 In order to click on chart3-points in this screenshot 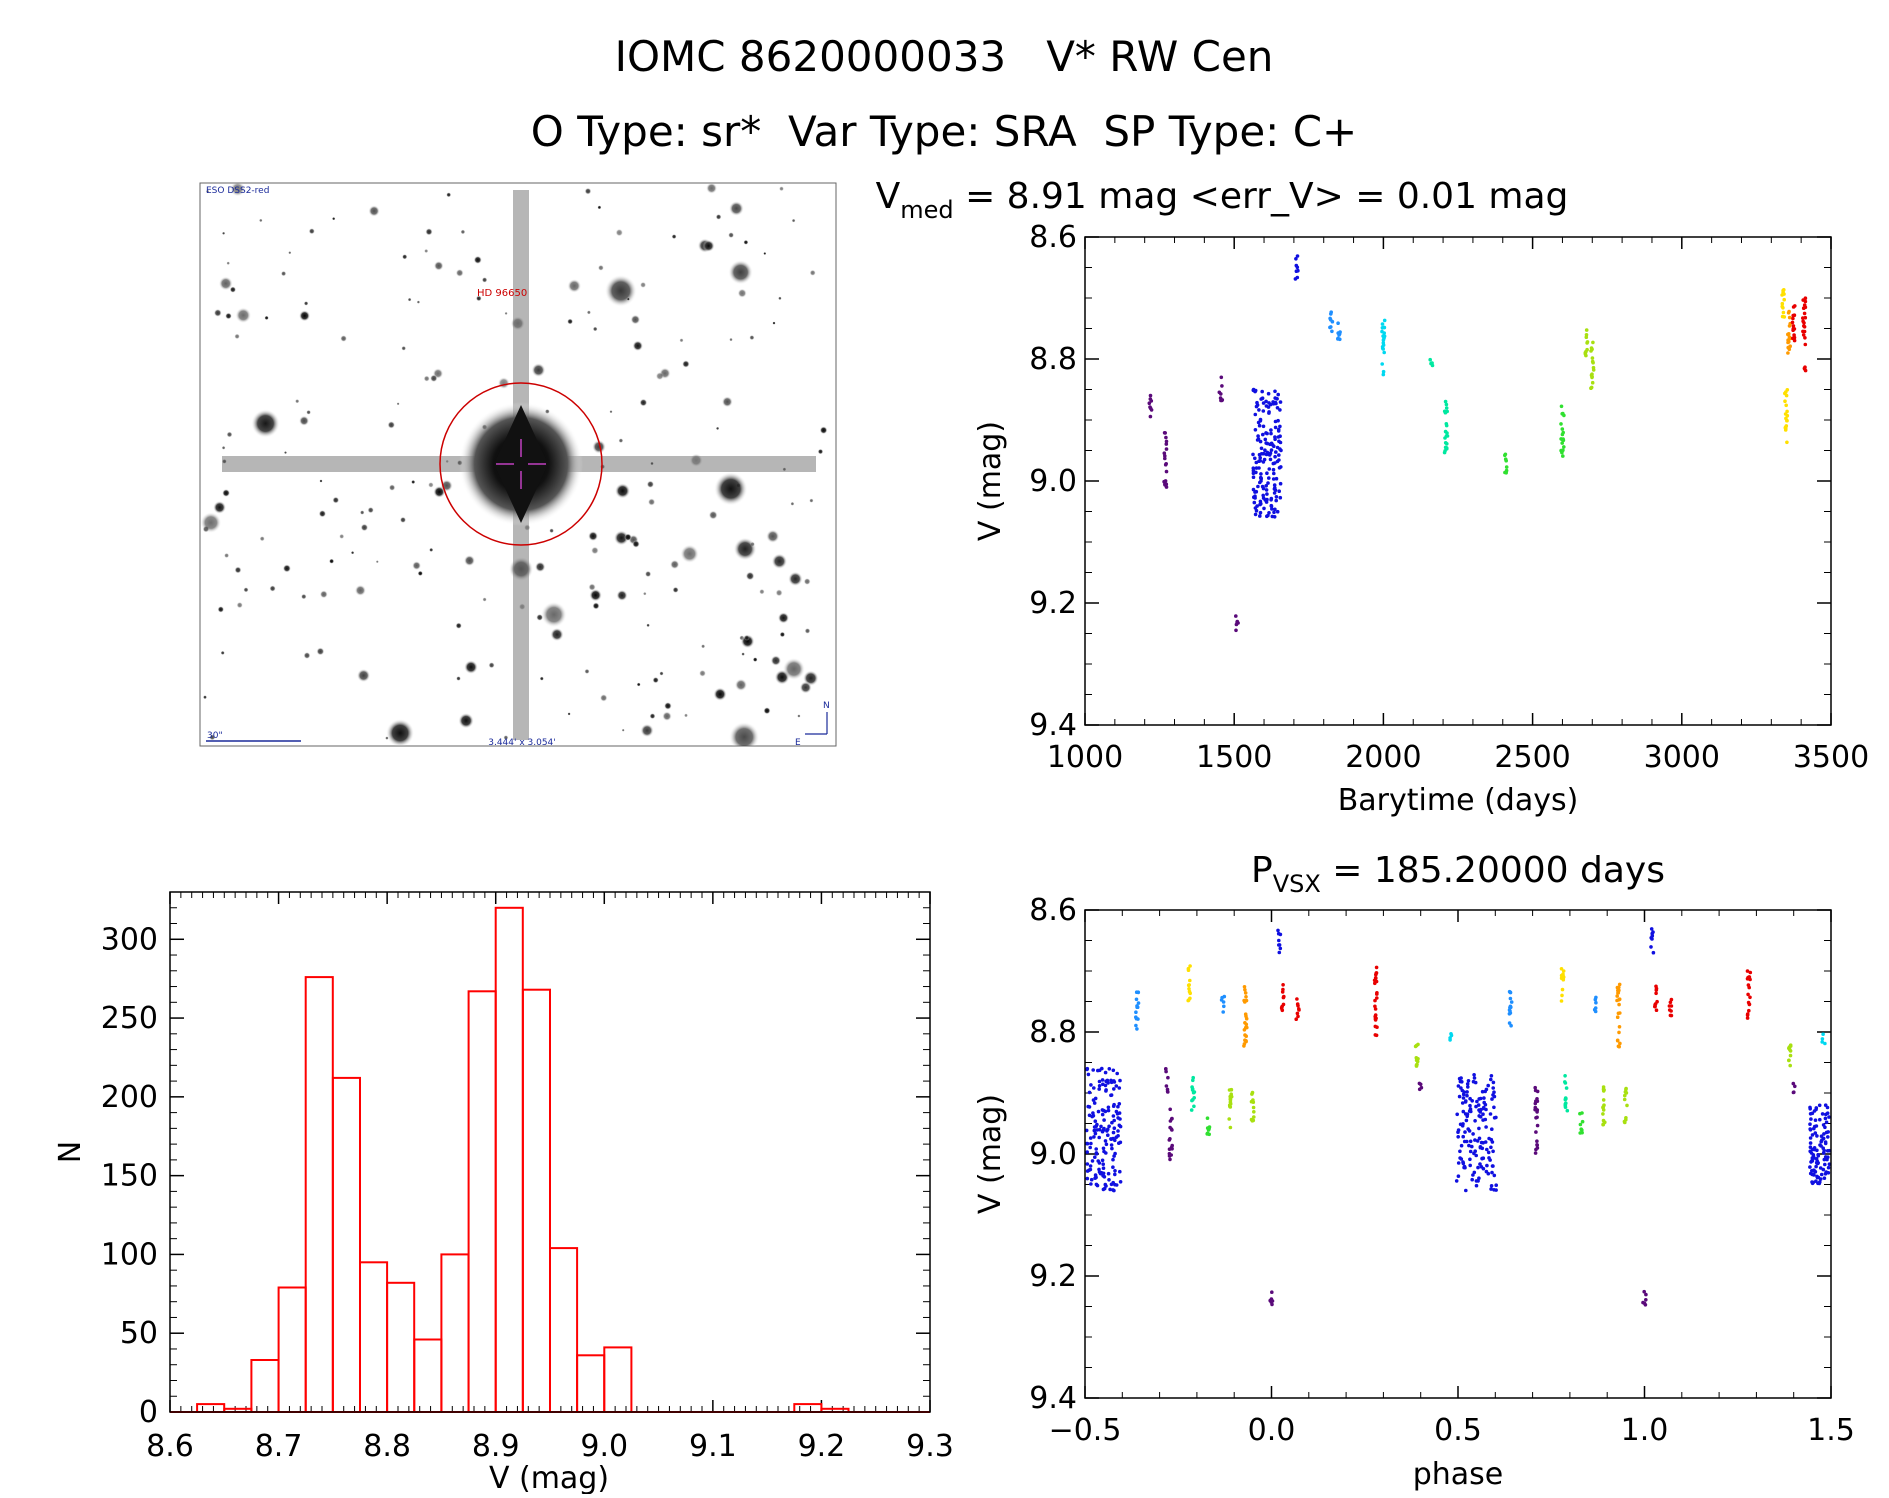, I will do `click(1458, 1117)`.